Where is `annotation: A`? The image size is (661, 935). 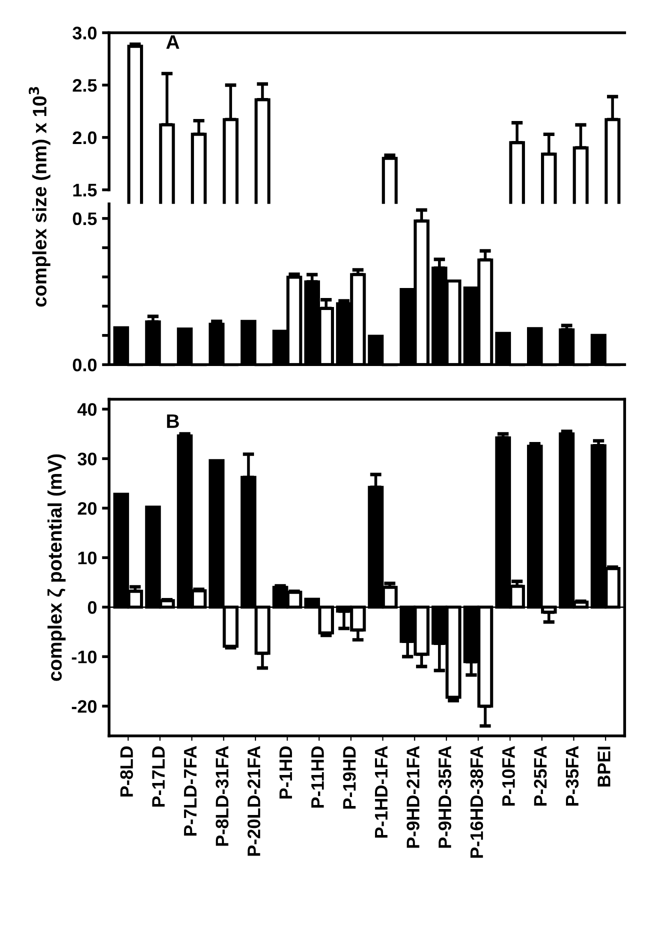
annotation: A is located at coordinates (173, 42).